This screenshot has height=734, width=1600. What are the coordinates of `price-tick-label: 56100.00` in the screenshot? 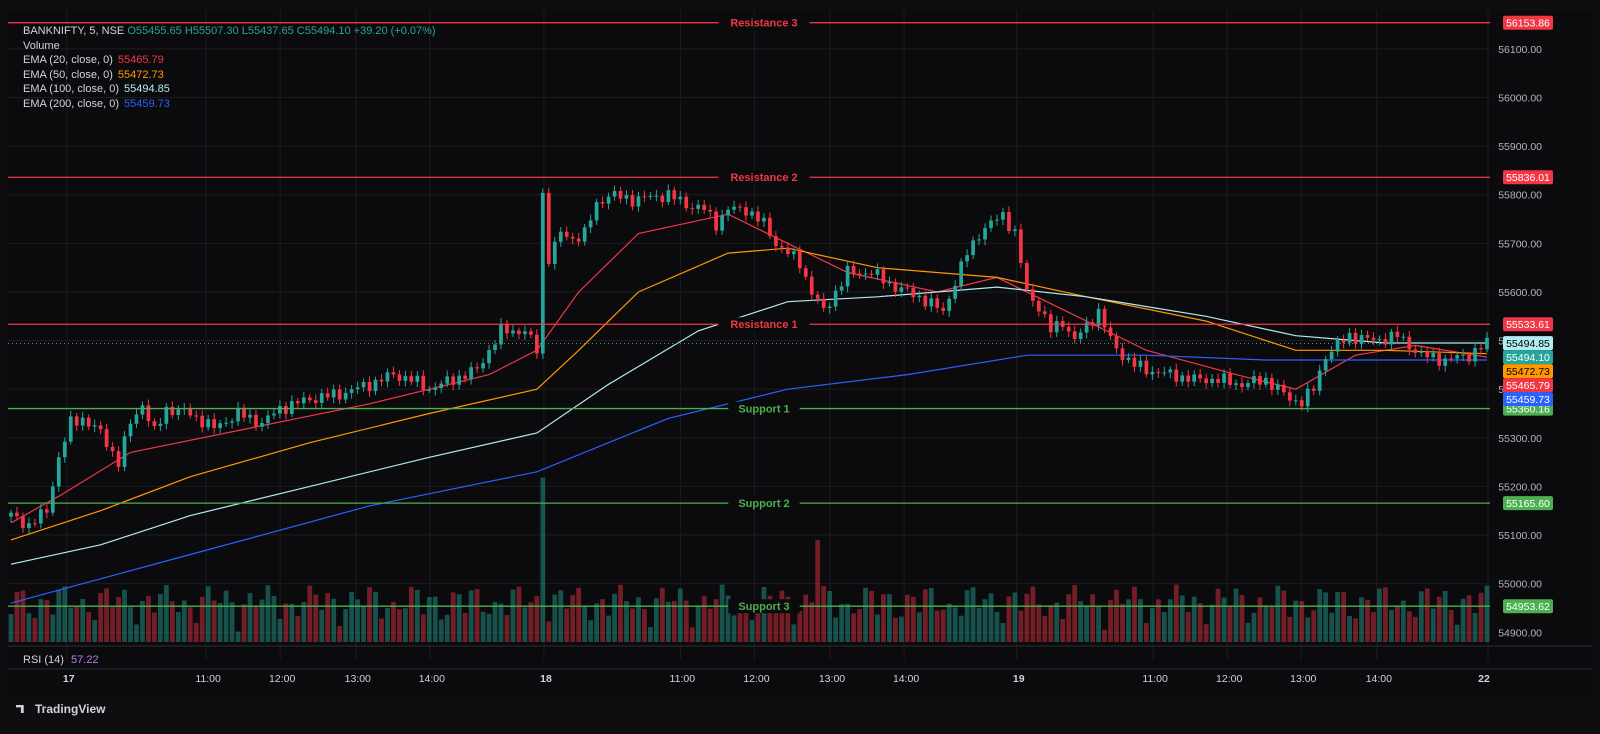 It's located at (1520, 50).